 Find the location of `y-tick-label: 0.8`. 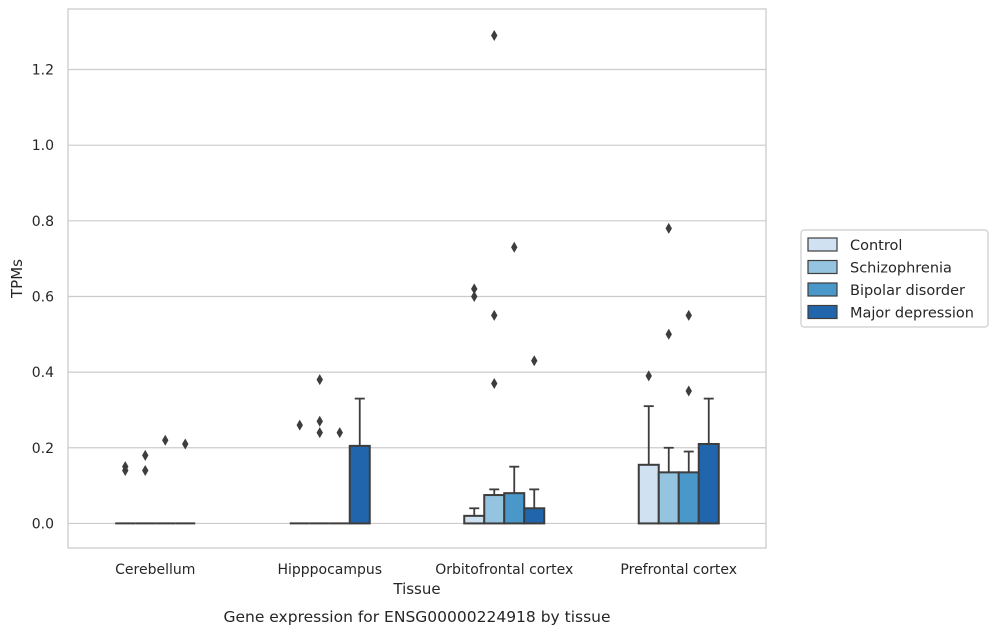

y-tick-label: 0.8 is located at coordinates (43, 222).